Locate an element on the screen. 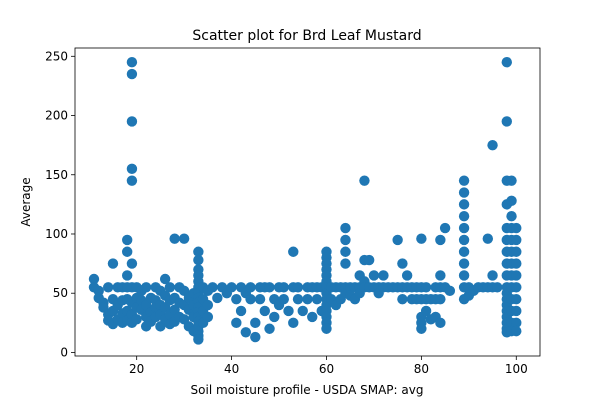 The width and height of the screenshot is (600, 400). chart-title: Scatter plot for Brd Leaf Mustard is located at coordinates (306, 36).